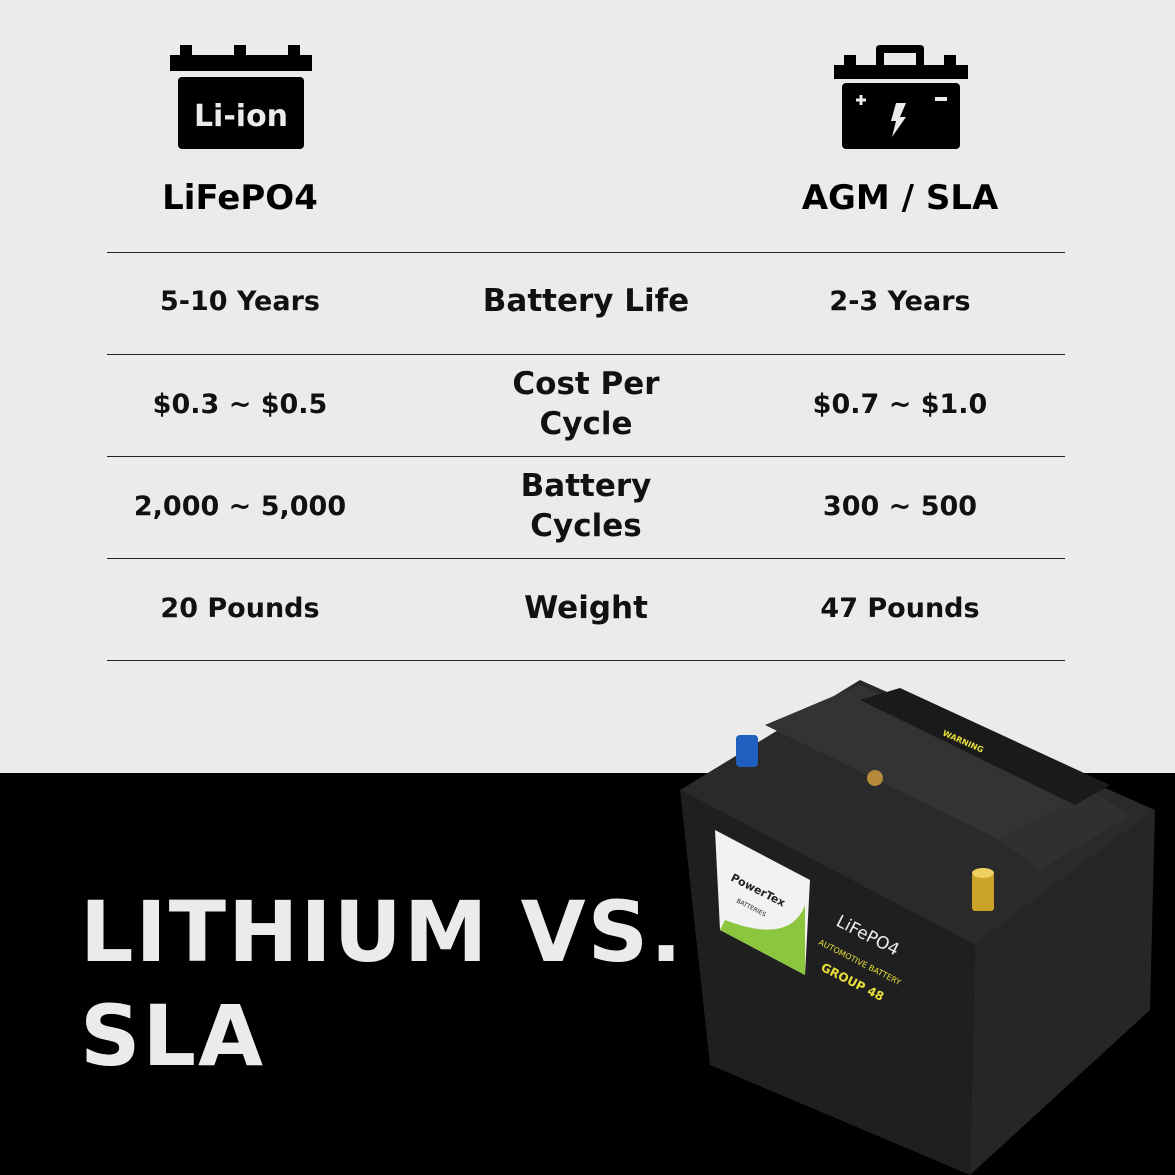 The width and height of the screenshot is (1175, 1175). I want to click on lifepo4-header: LiFePO4, so click(240, 198).